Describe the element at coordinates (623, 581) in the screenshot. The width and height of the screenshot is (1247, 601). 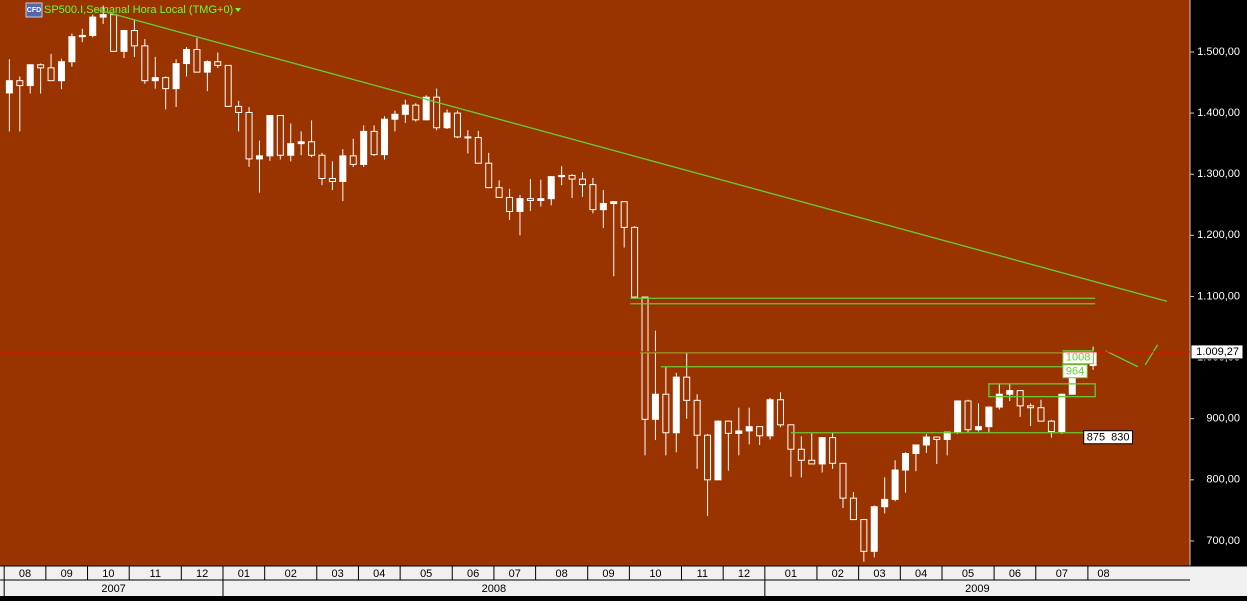
I see `time-axis-background` at that location.